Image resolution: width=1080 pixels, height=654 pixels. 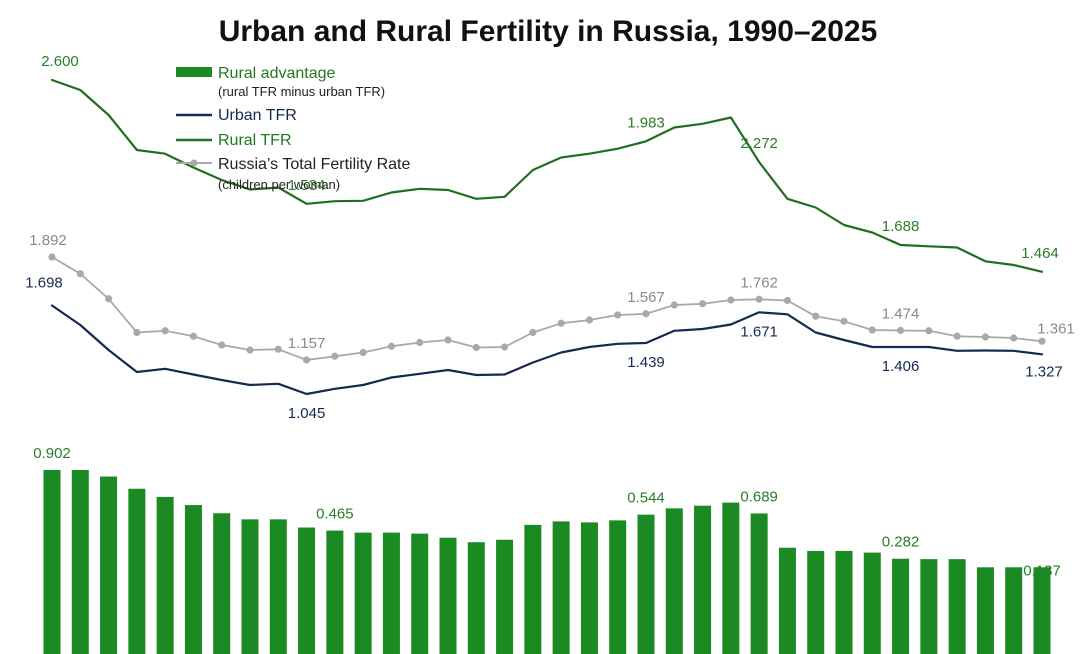 What do you see at coordinates (646, 122) in the screenshot?
I see `rural-tfr-label-2011: 1.983` at bounding box center [646, 122].